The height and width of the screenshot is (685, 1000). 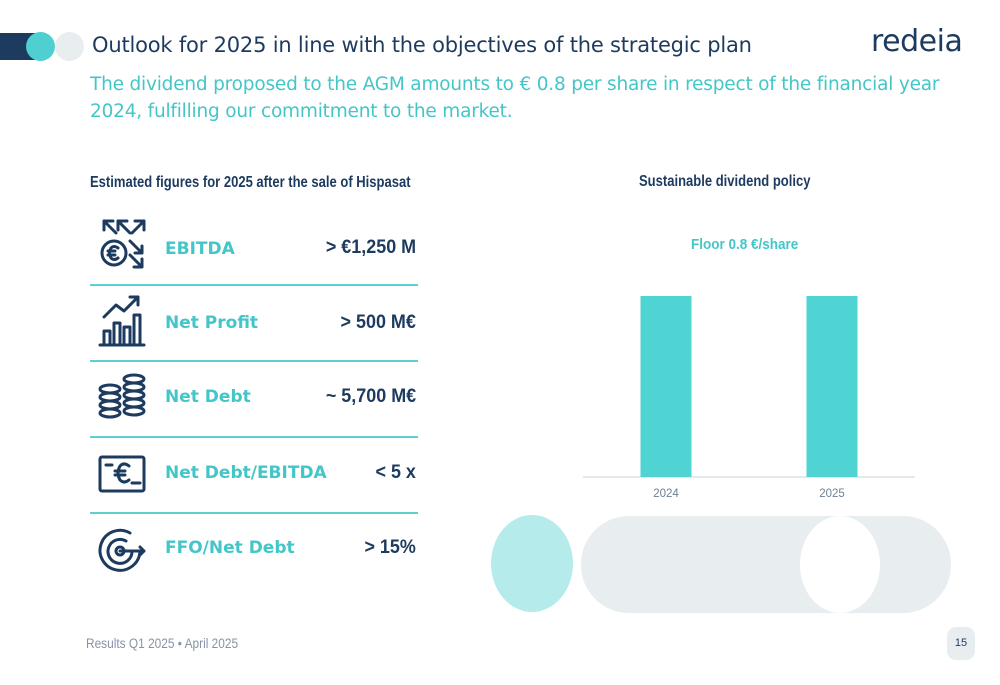 I want to click on footer-text: Results Q1 2025 • April 2025, so click(x=162, y=643).